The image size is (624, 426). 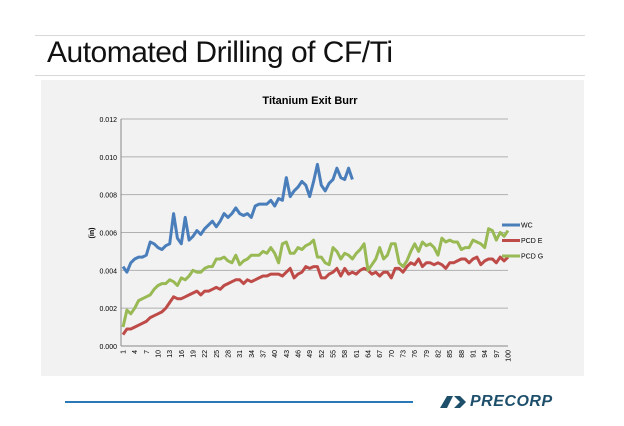 I want to click on x-tick-label: 55, so click(x=334, y=354).